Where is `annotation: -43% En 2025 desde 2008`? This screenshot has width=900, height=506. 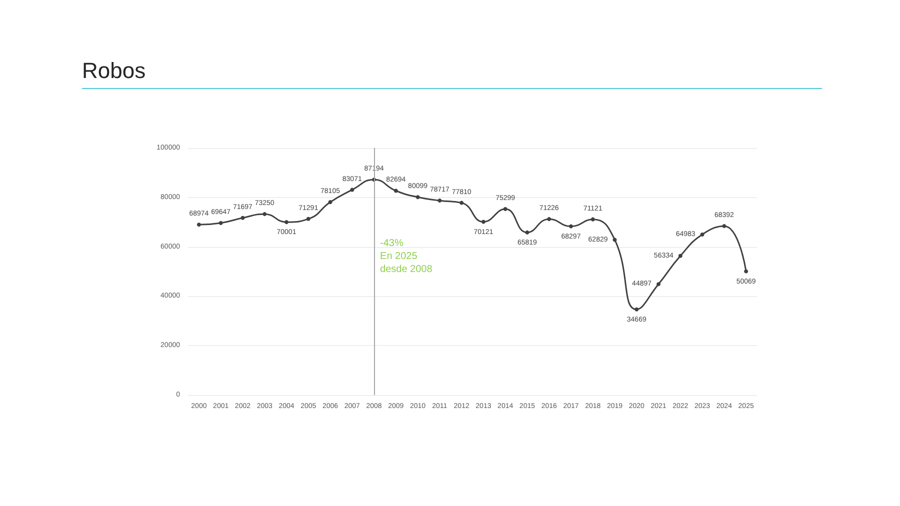 annotation: -43% En 2025 desde 2008 is located at coordinates (406, 256).